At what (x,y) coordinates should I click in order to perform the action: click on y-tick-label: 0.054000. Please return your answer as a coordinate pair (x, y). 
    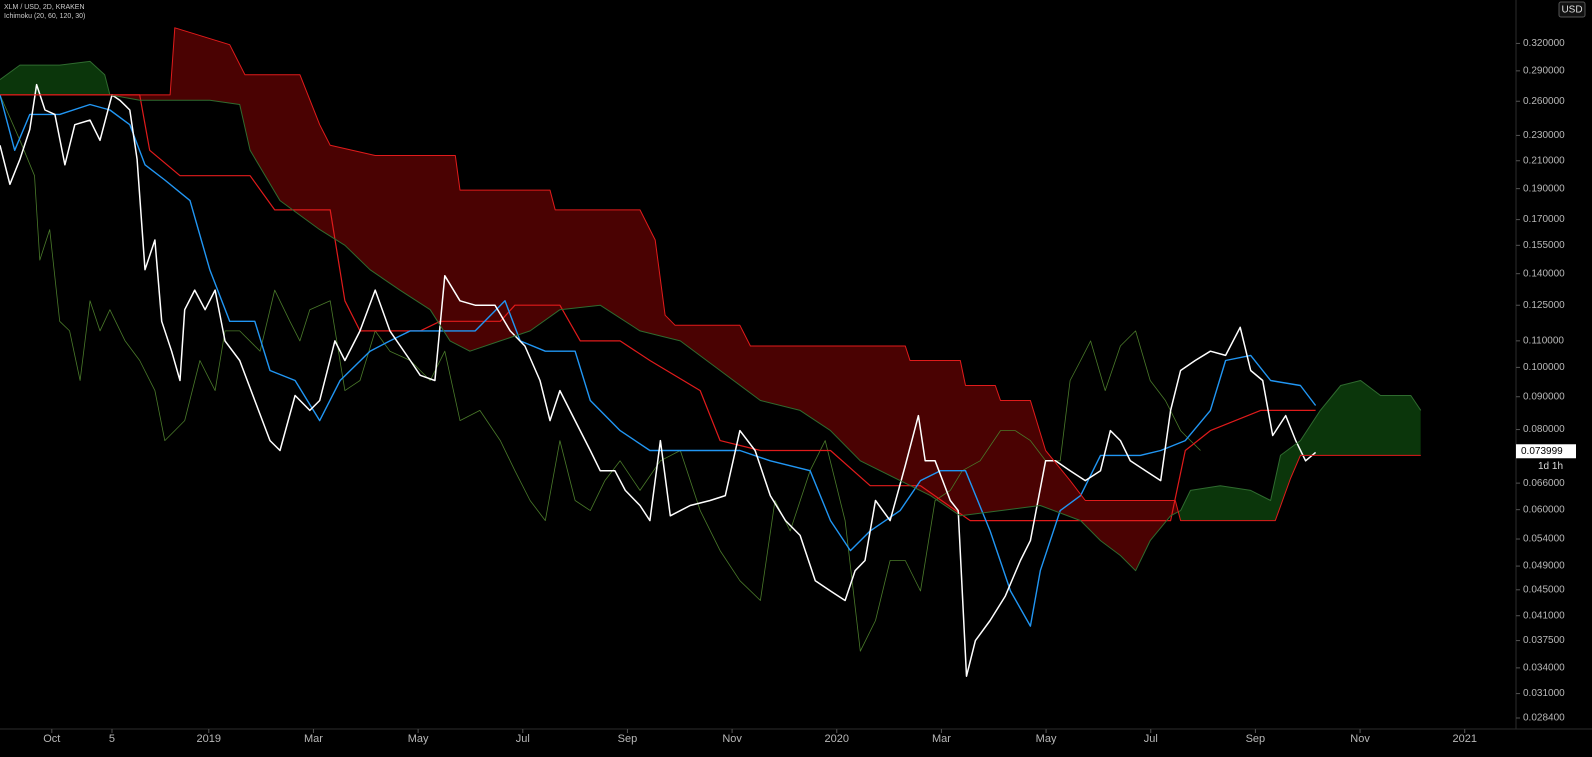
    Looking at the image, I should click on (1544, 539).